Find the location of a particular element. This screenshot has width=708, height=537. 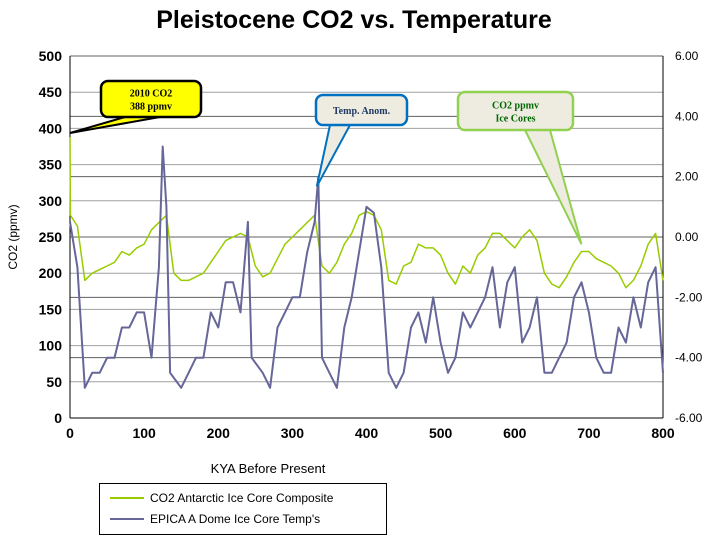

y2-tick-label: 4.00 is located at coordinates (687, 116).